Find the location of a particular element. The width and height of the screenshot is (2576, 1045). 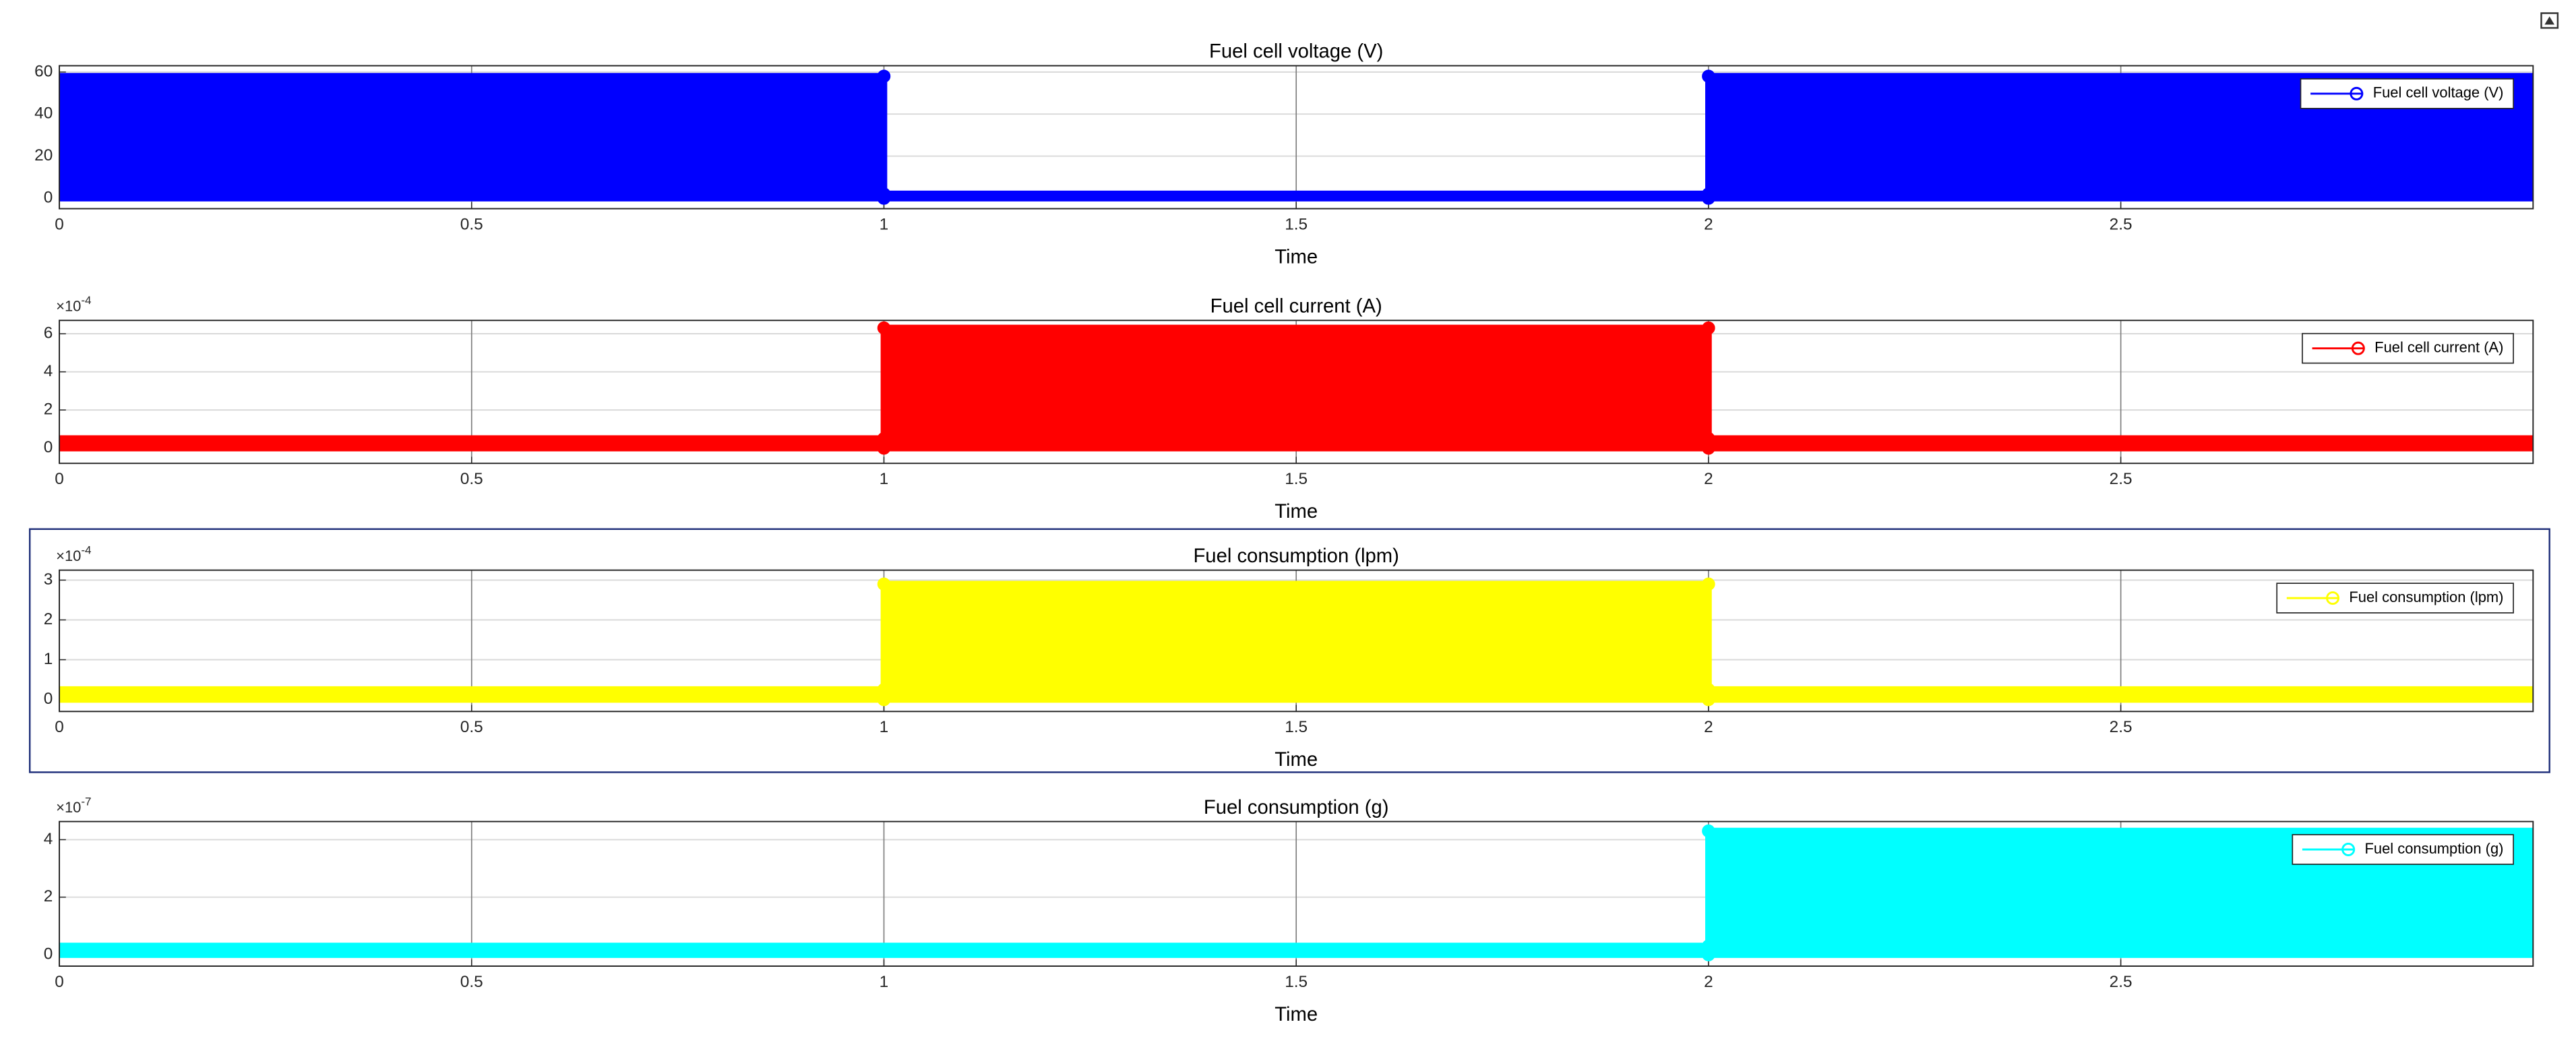

legend-label: Fuel cell voltage (V) is located at coordinates (2438, 92).